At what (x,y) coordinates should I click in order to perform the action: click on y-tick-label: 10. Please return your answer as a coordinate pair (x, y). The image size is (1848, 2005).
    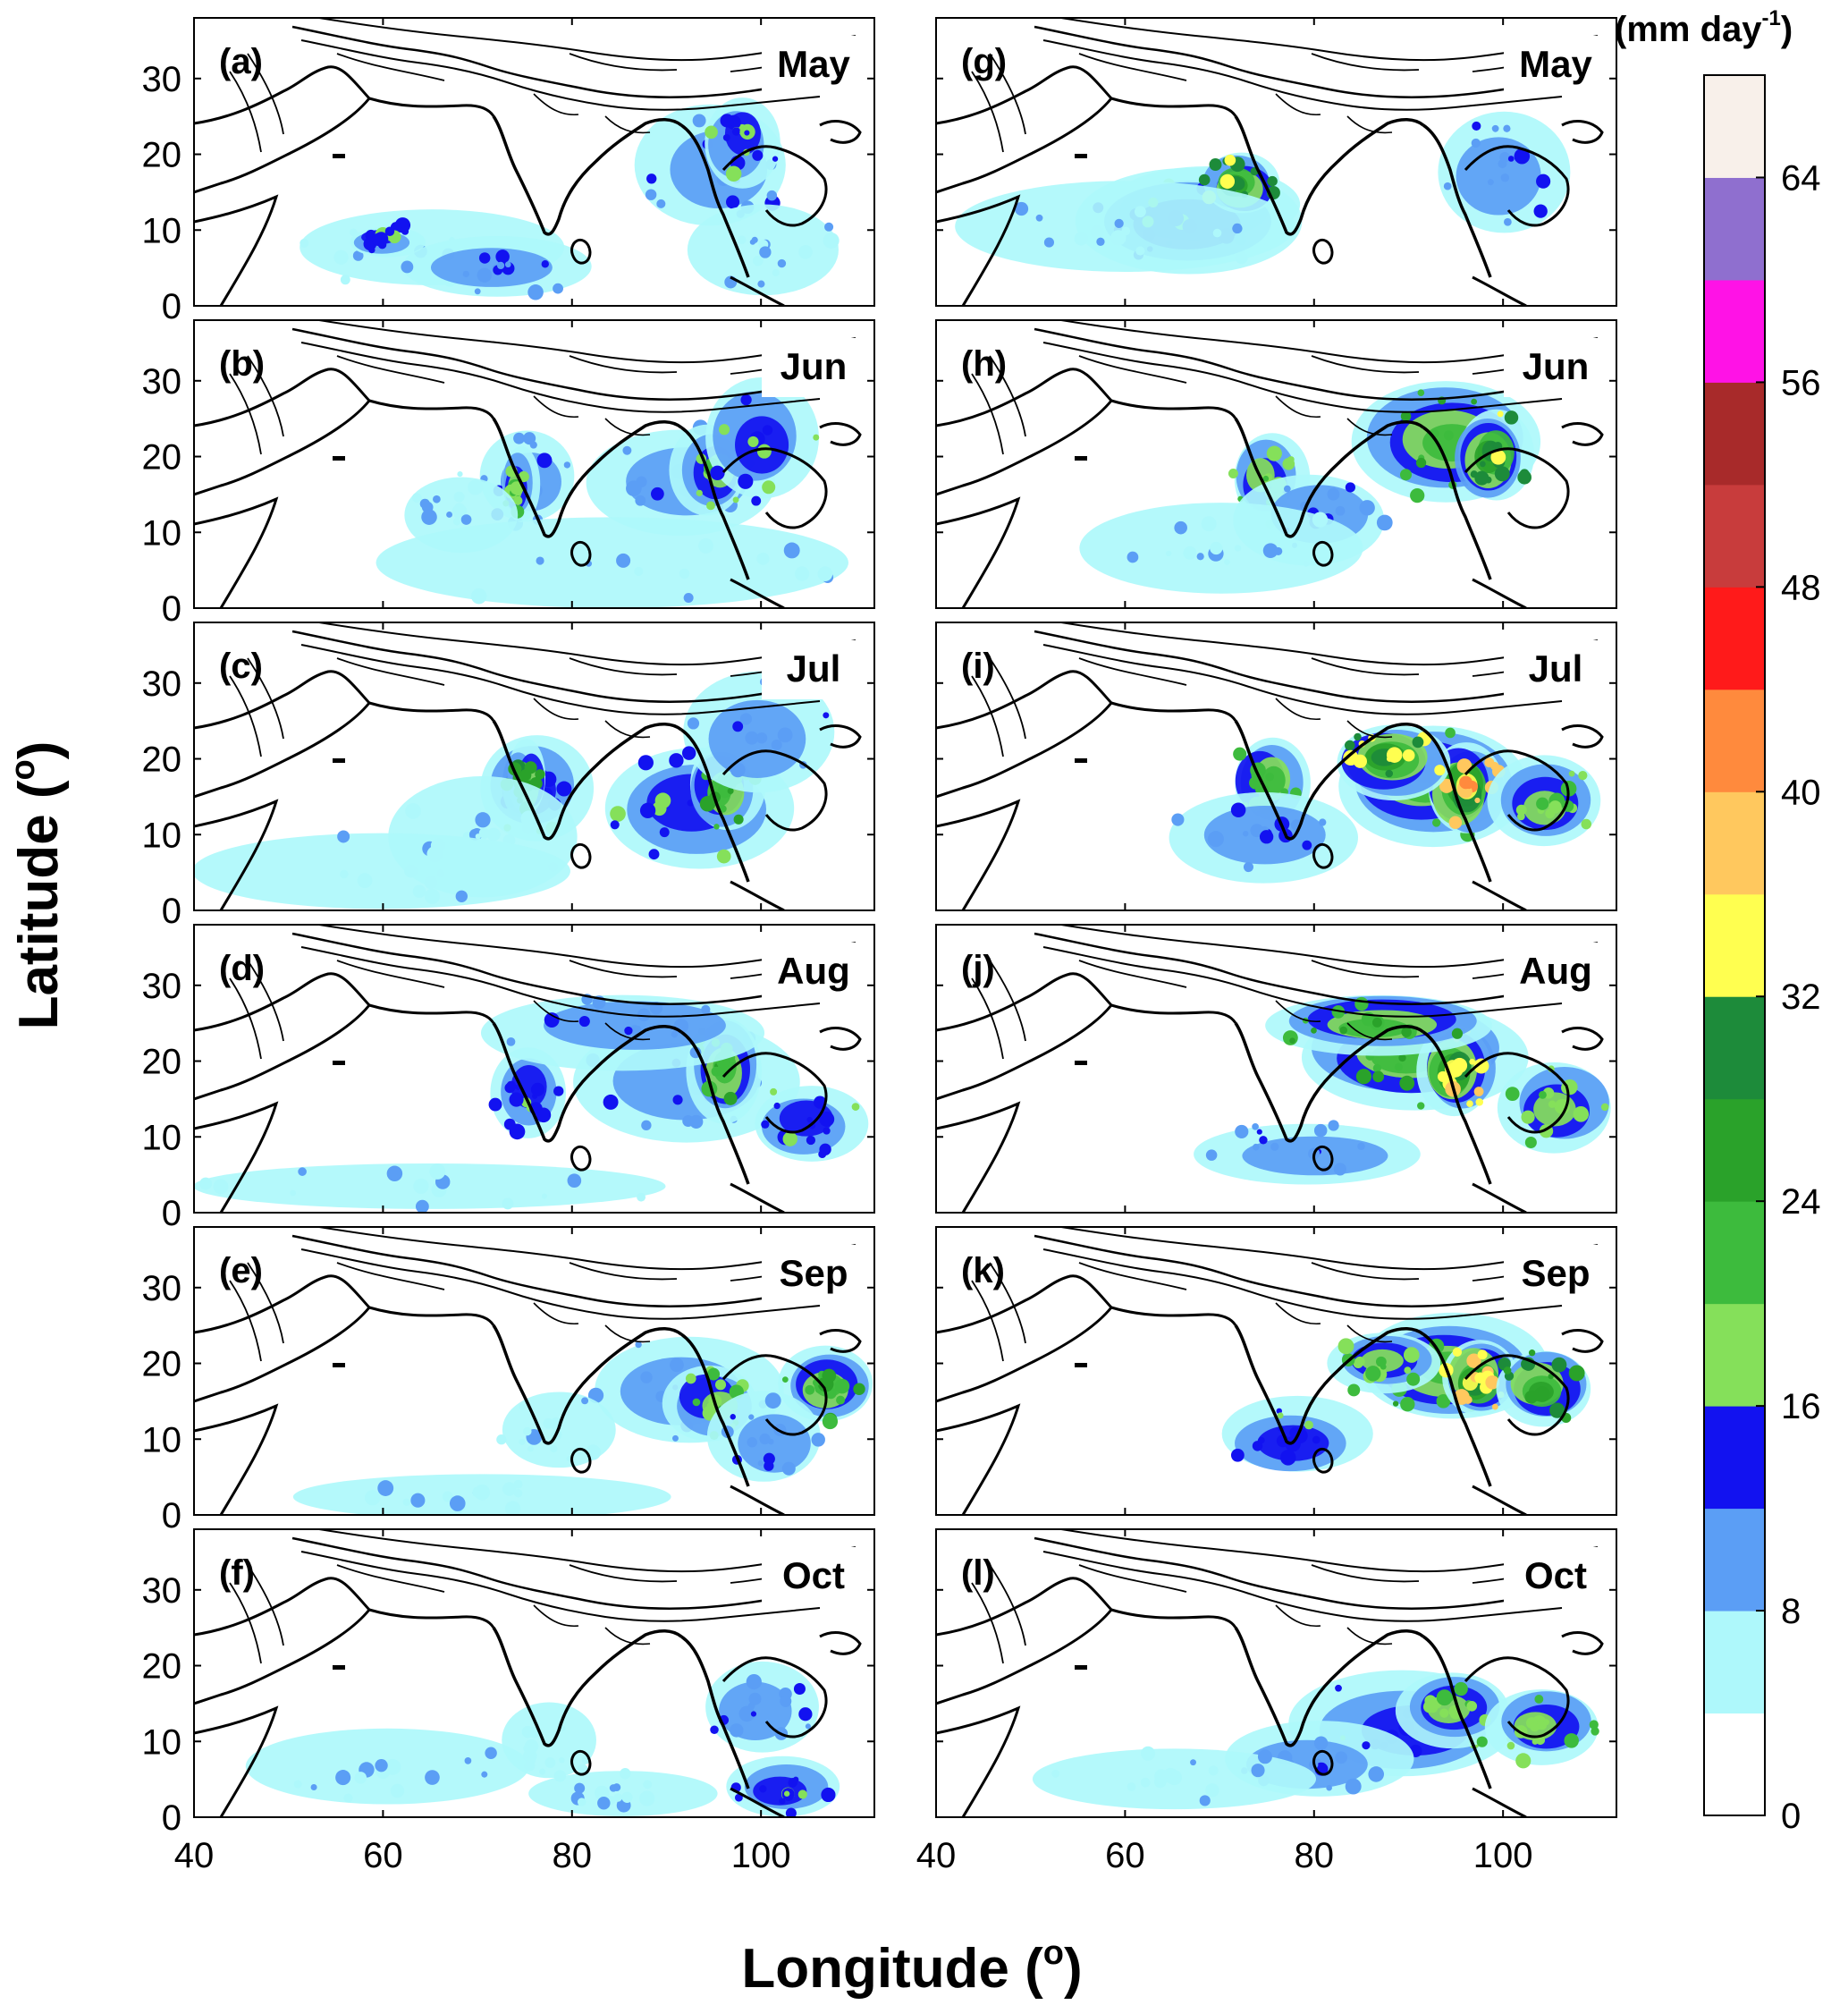
    Looking at the image, I should click on (162, 533).